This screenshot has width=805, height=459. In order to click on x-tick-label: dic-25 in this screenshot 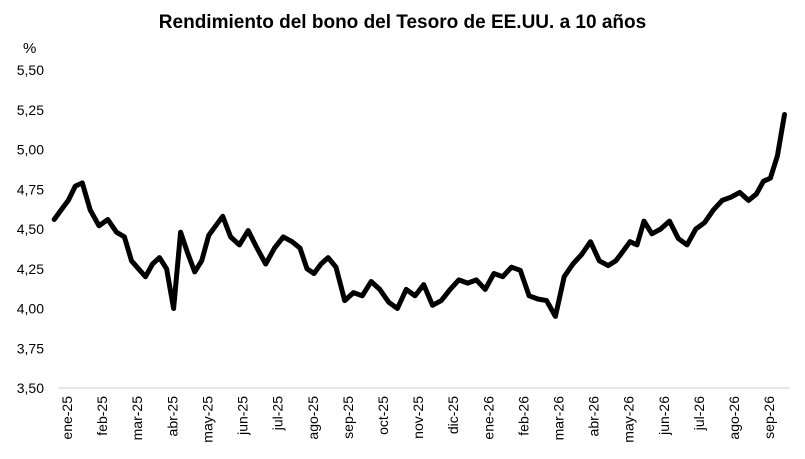, I will do `click(453, 415)`.